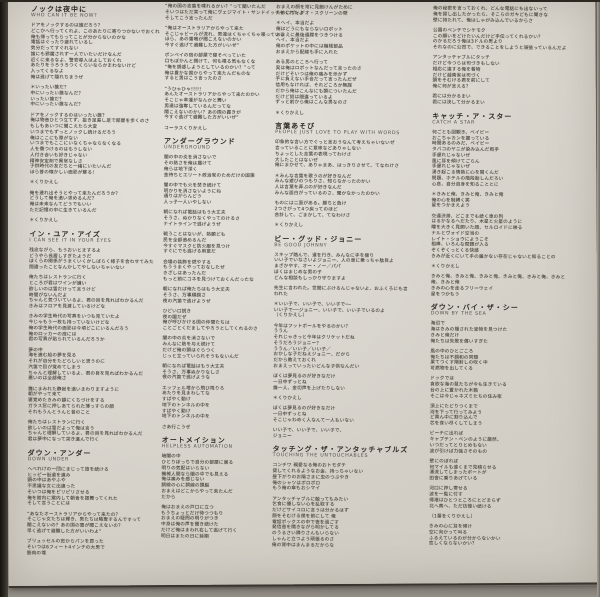 The image size is (600, 597). Describe the element at coordinates (327, 193) in the screenshot. I see `lyric-line: みんな面白がっているのさ、聞かなかったのかい` at that location.